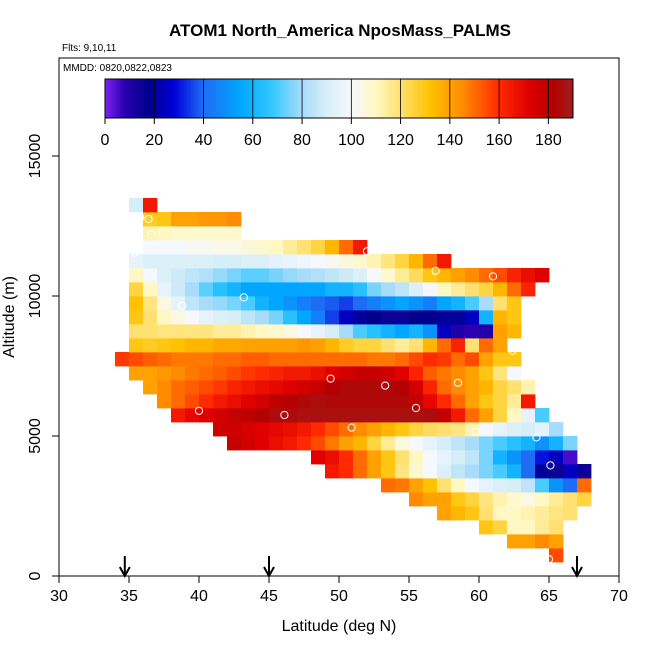 The height and width of the screenshot is (650, 650). I want to click on colorbar-tick-label: 120, so click(400, 140).